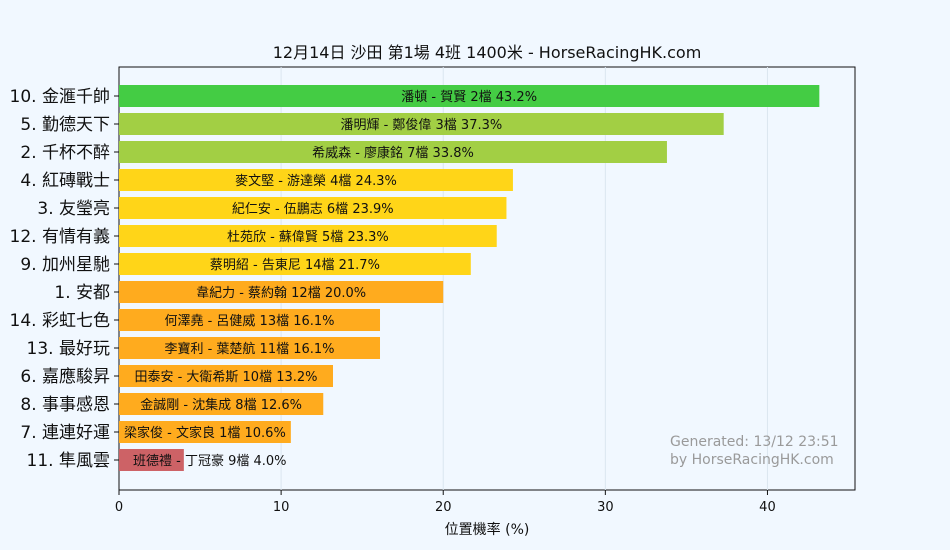  Describe the element at coordinates (65, 181) in the screenshot. I see `y-tick-label: 4. 紅磚戰士` at that location.